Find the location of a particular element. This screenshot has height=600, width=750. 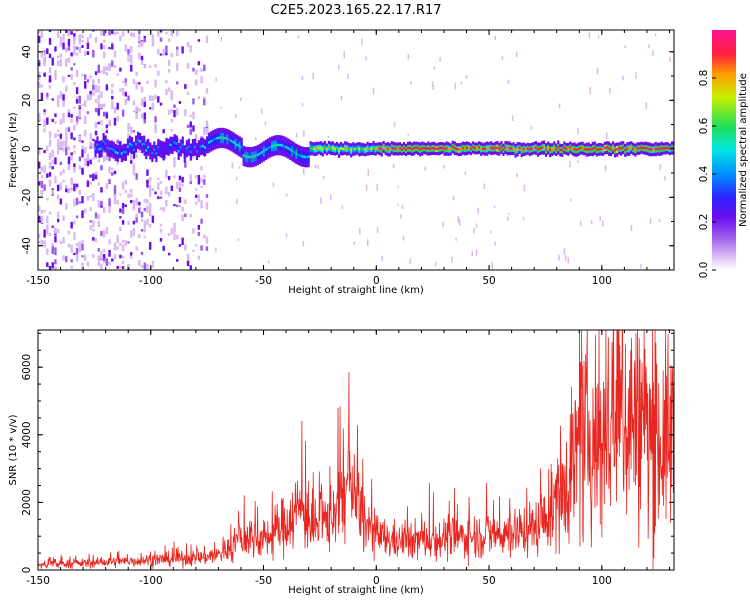

snr-xtick-label: 100 is located at coordinates (602, 581).